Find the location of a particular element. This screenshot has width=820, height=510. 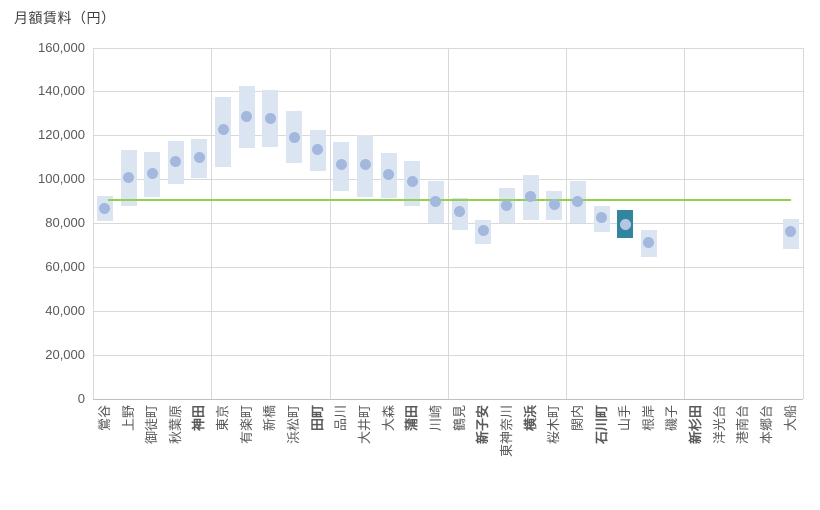

x-tick-label: 根岸 is located at coordinates (648, 418).